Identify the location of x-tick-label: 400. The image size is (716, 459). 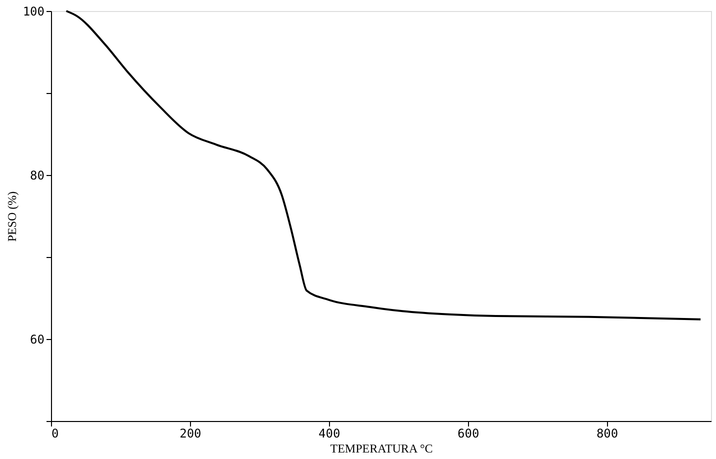
(329, 433).